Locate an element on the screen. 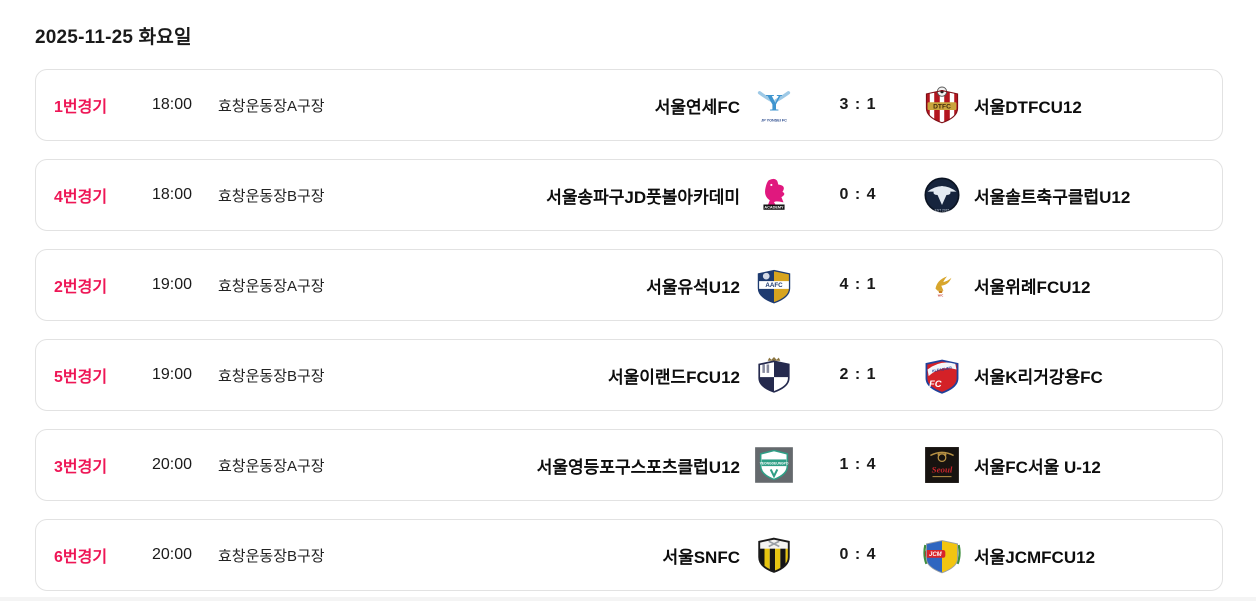 This screenshot has width=1256, height=601. match-number: 5번경기 is located at coordinates (81, 377).